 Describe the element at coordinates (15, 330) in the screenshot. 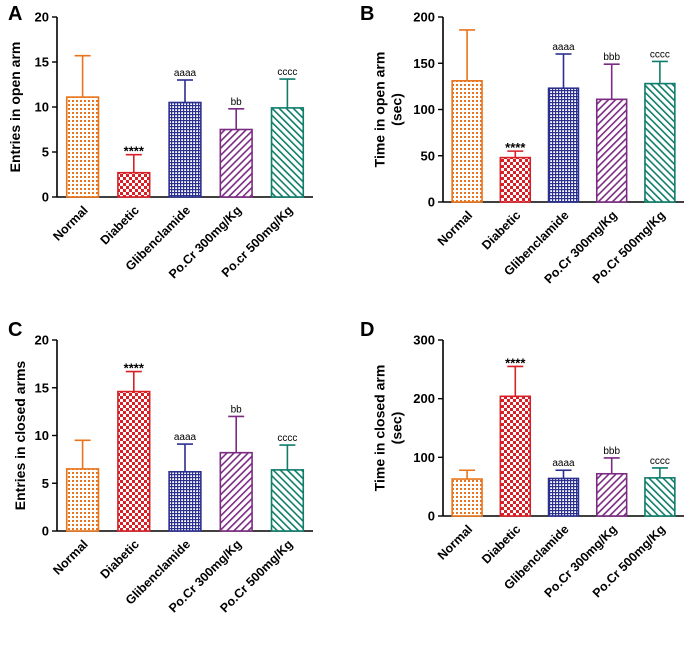

I see `panel-label: C` at that location.